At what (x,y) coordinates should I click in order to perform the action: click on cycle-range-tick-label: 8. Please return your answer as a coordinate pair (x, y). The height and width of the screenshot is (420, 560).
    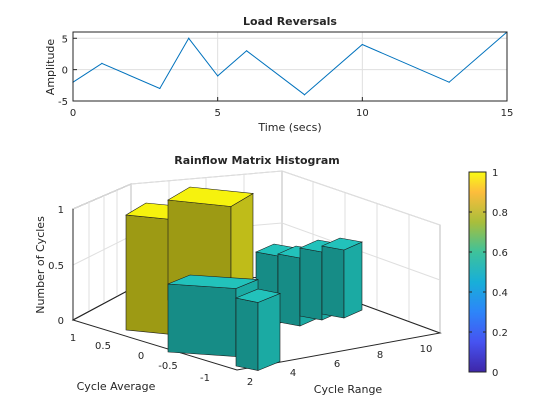
    Looking at the image, I should click on (380, 355).